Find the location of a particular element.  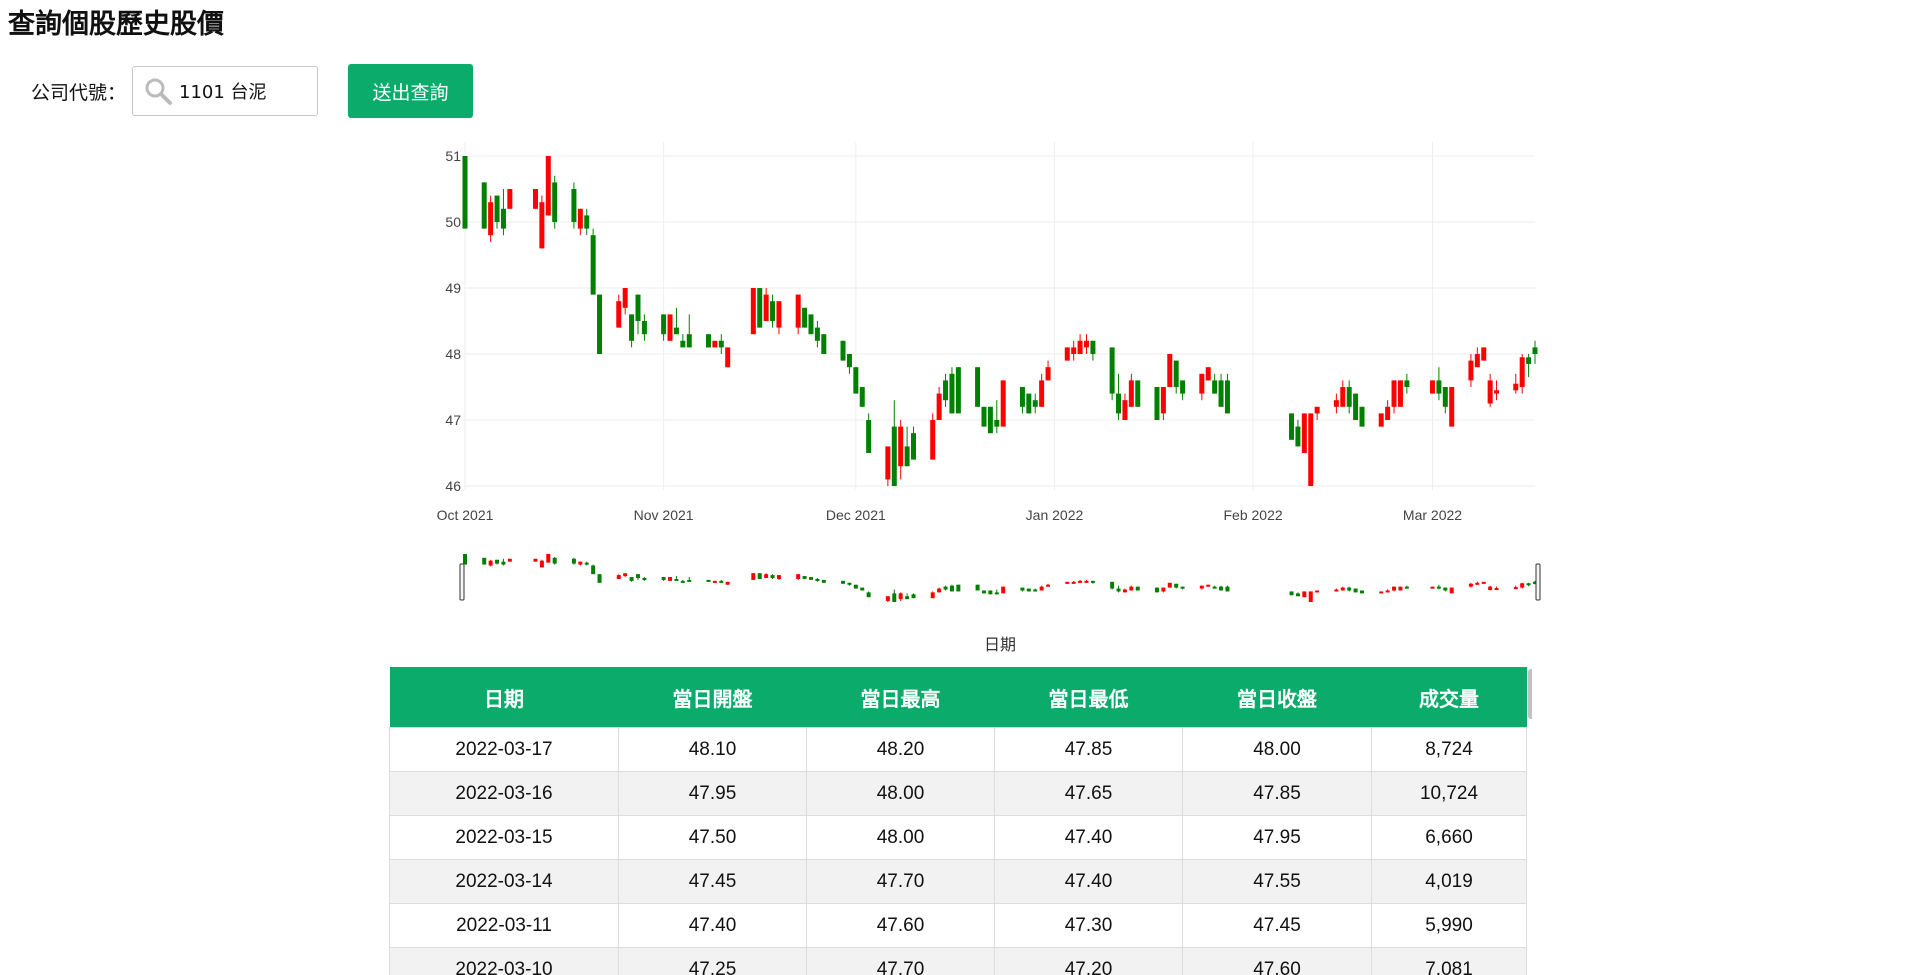

cell-low: 47.65 is located at coordinates (1088, 793).